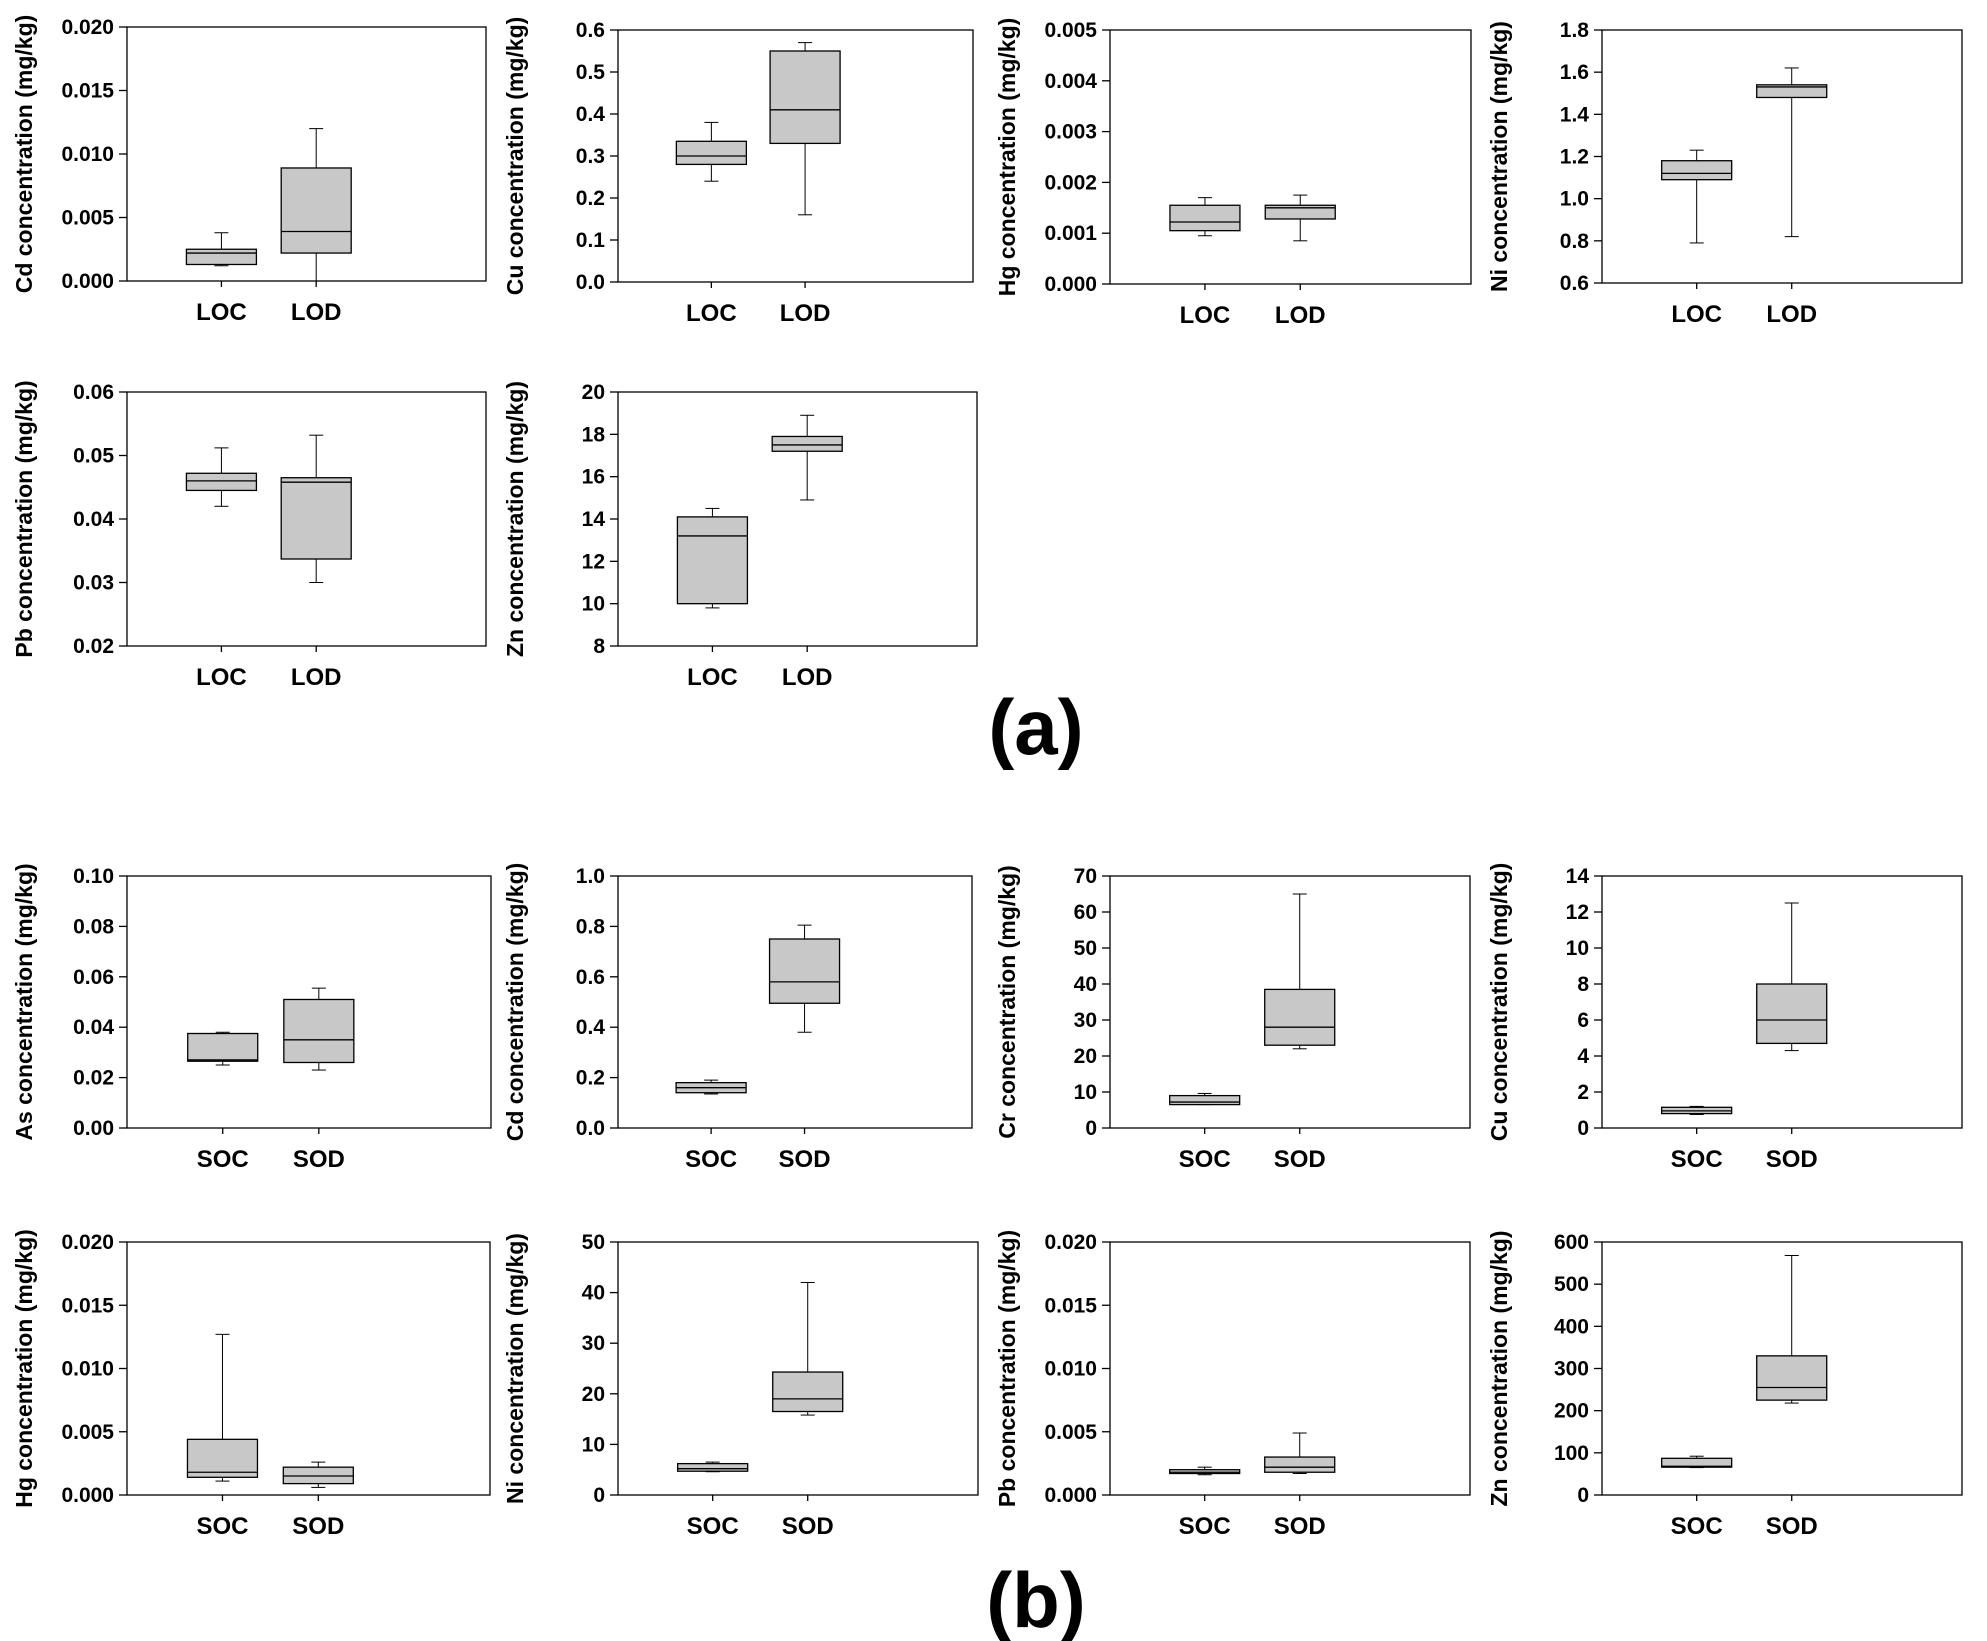 Image resolution: width=1987 pixels, height=1641 pixels. What do you see at coordinates (1085, 876) in the screenshot?
I see `y-tick-label: 70` at bounding box center [1085, 876].